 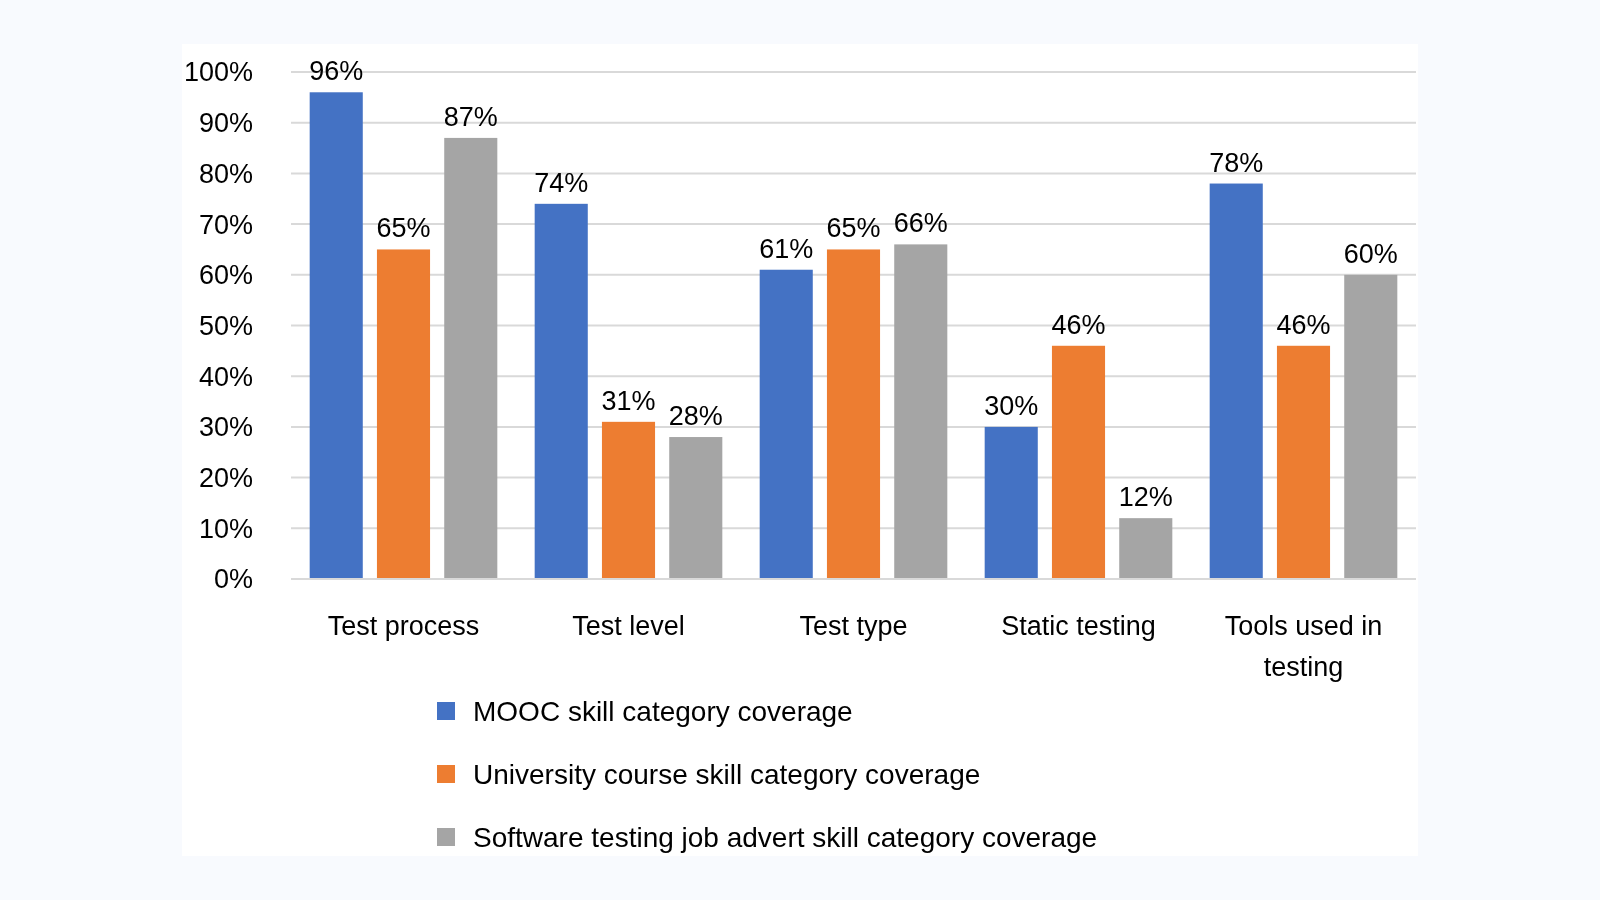 What do you see at coordinates (233, 579) in the screenshot?
I see `y-tick-label: 0%` at bounding box center [233, 579].